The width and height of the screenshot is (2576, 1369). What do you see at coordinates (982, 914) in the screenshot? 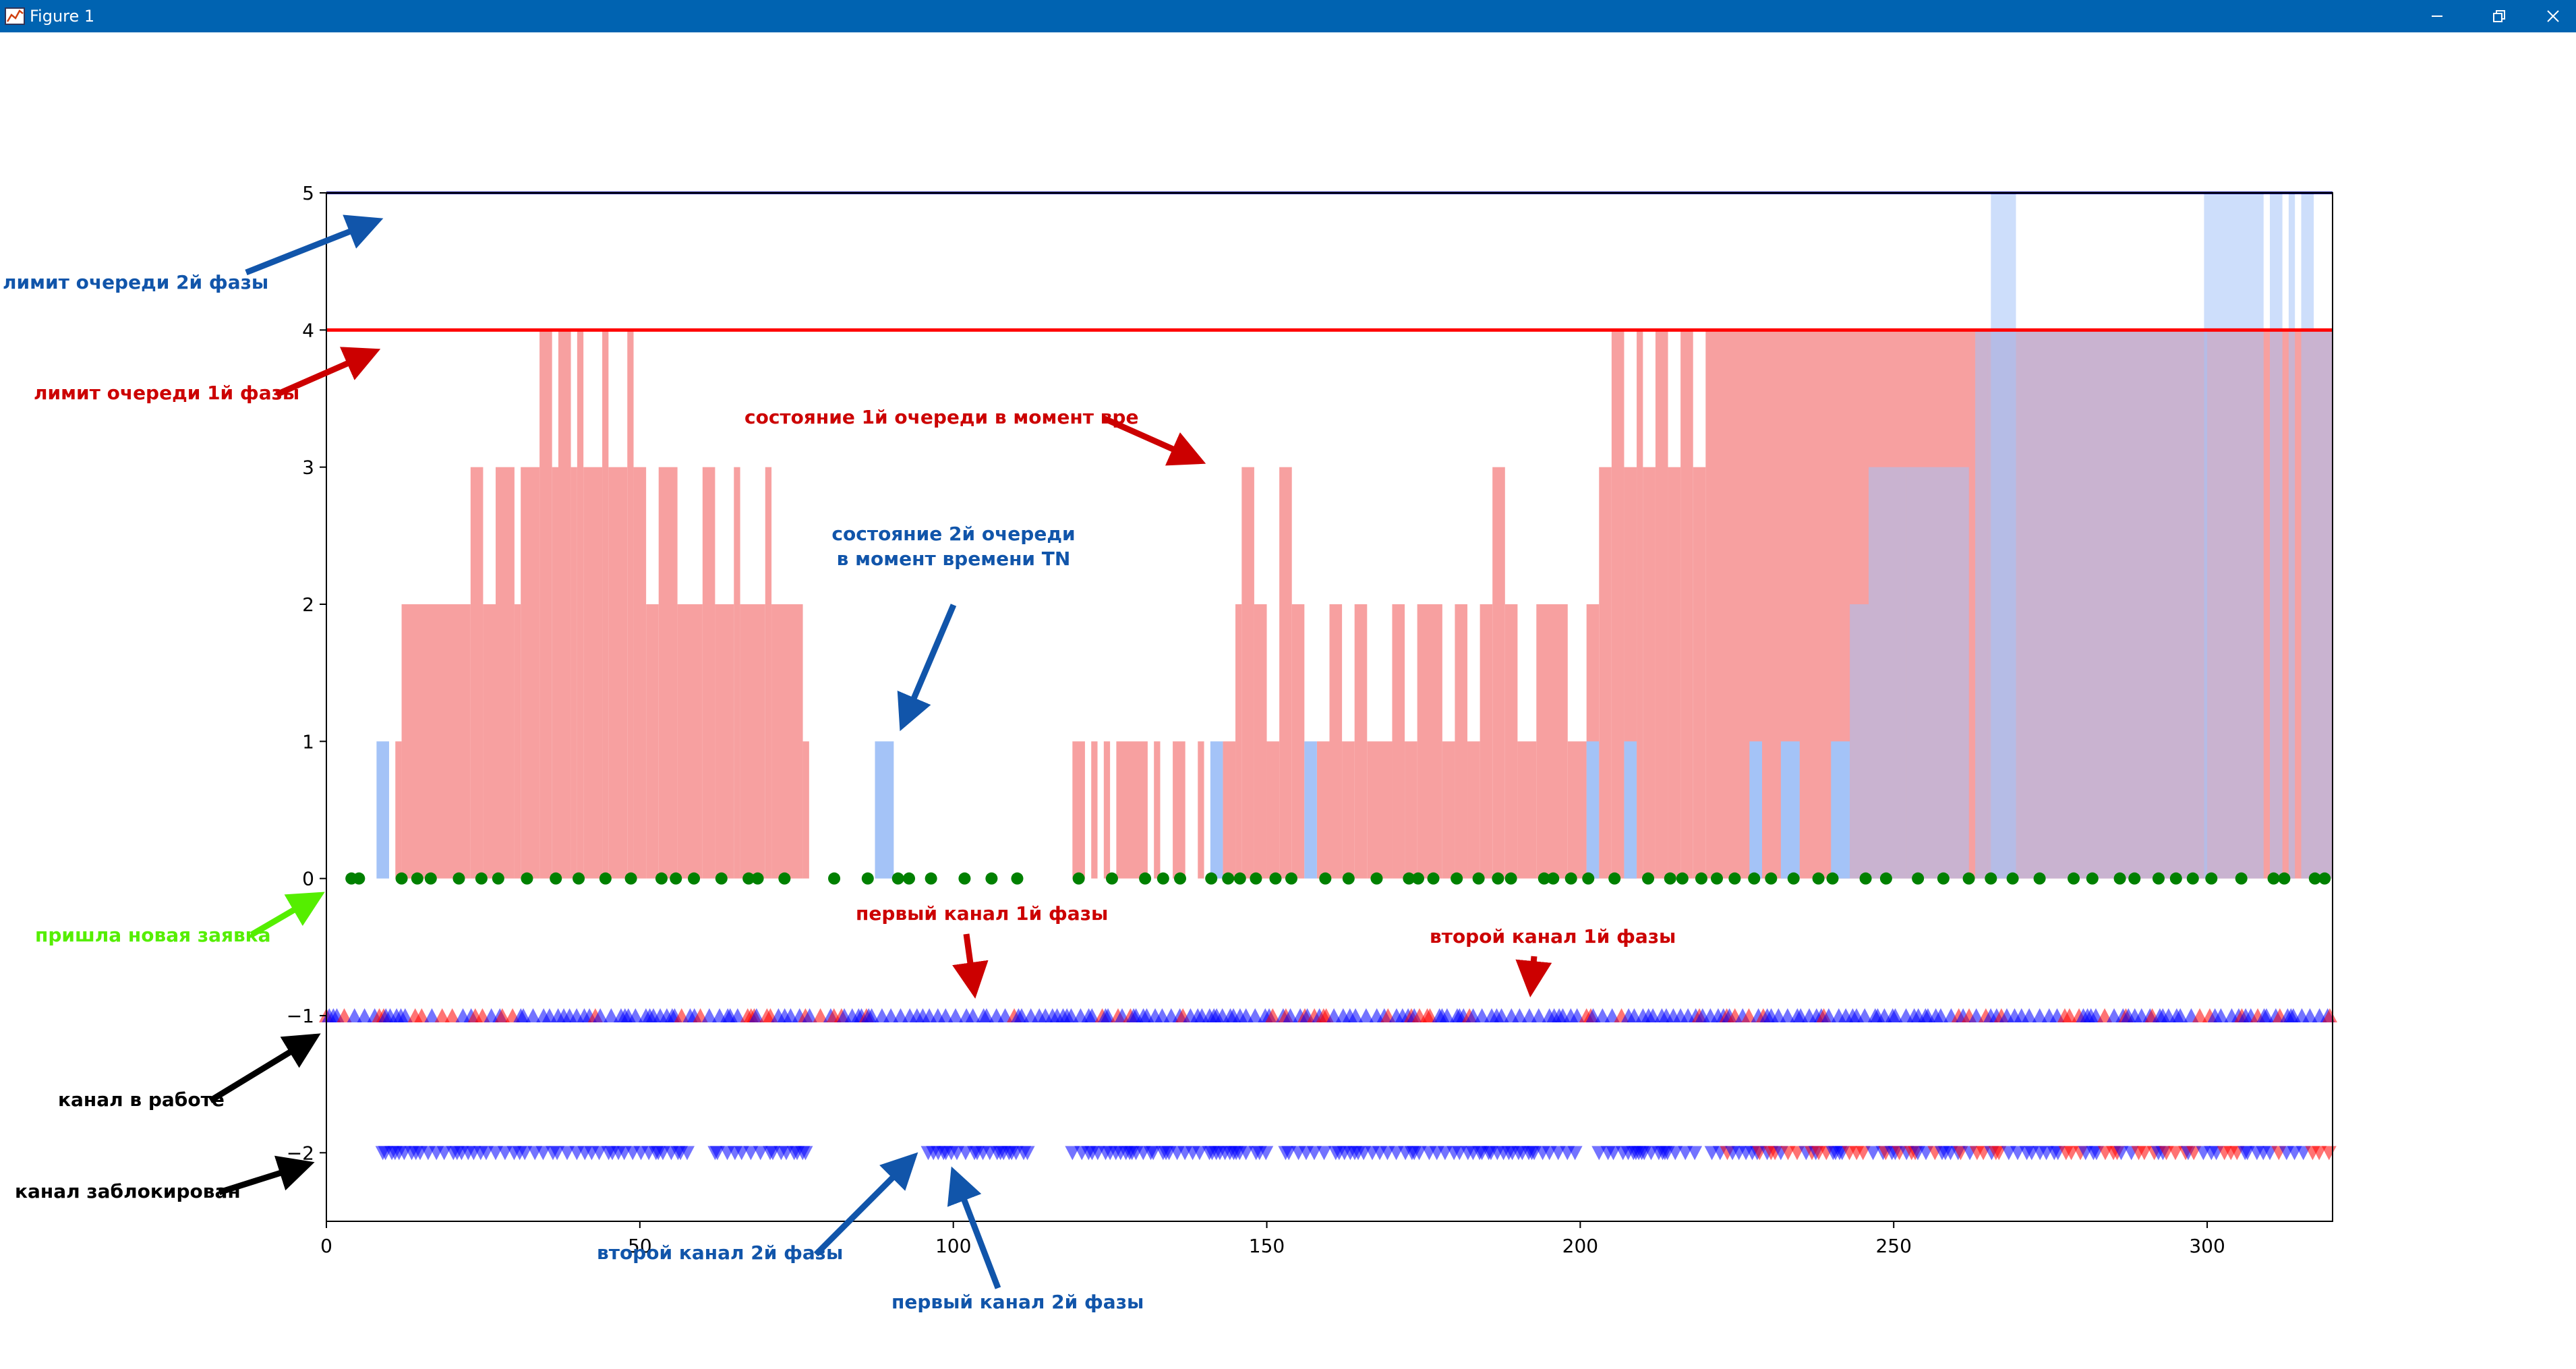
I see `annotation-channel1-phase1: первый канал 1й фазы` at bounding box center [982, 914].